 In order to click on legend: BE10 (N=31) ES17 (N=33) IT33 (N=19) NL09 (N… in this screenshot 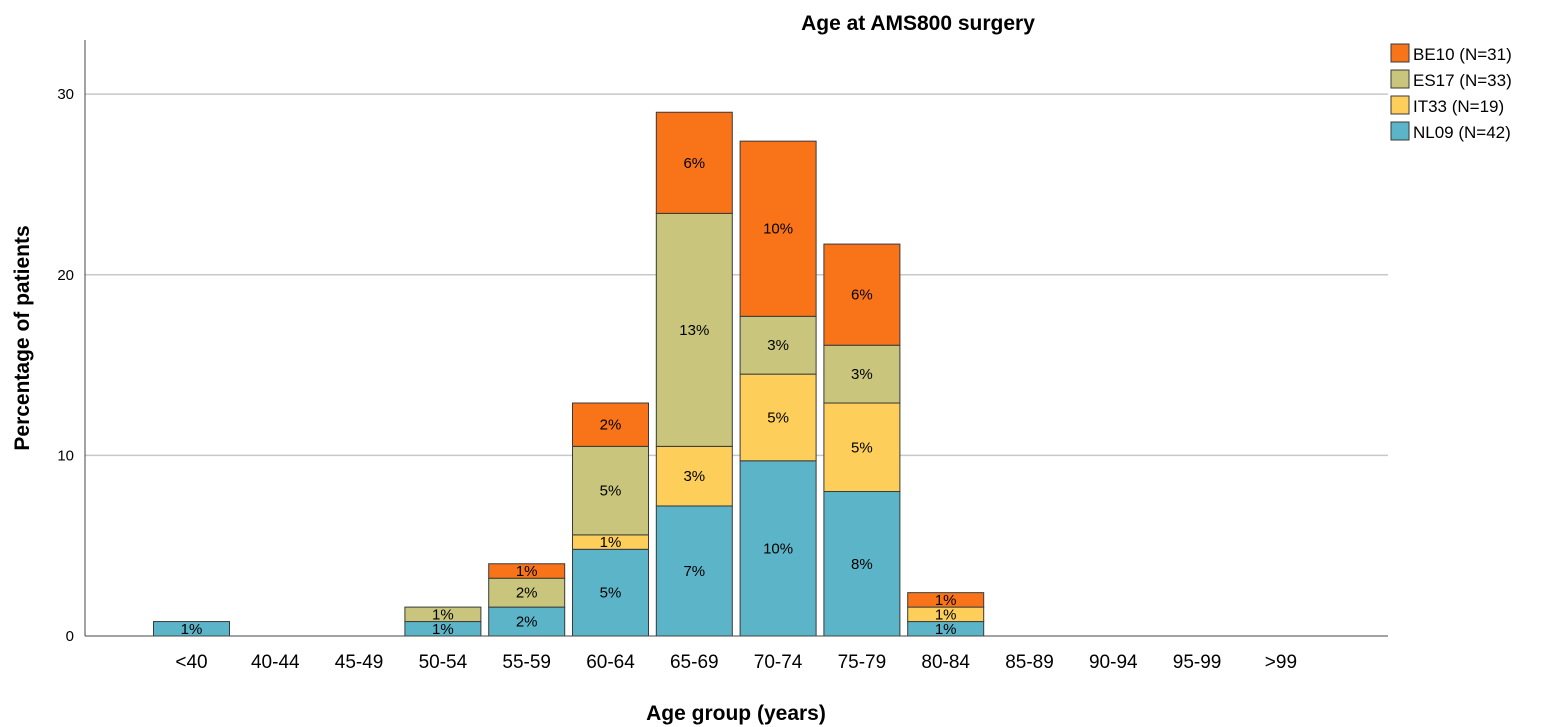, I will do `click(1451, 92)`.